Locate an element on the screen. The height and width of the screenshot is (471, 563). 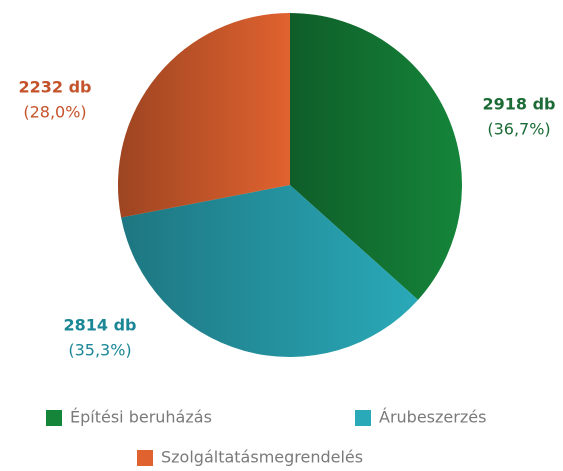
legend-label: Szolgáltatásmegrendelés is located at coordinates (262, 457).